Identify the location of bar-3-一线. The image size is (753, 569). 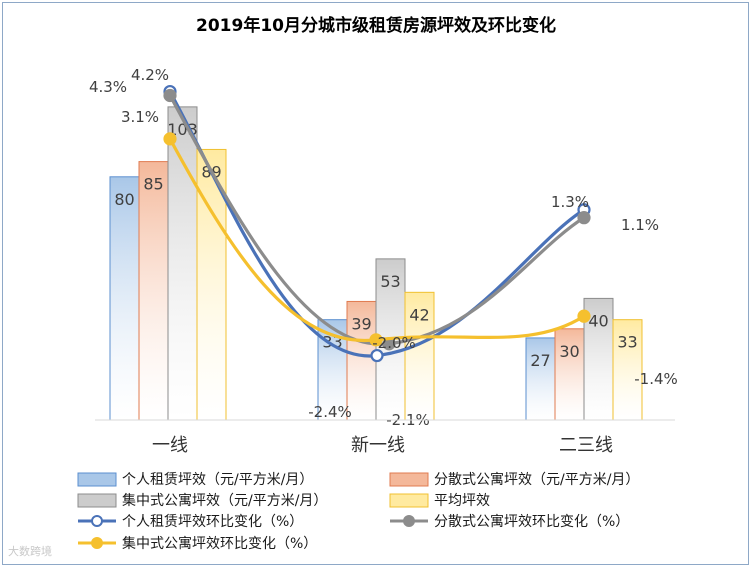
(182, 263).